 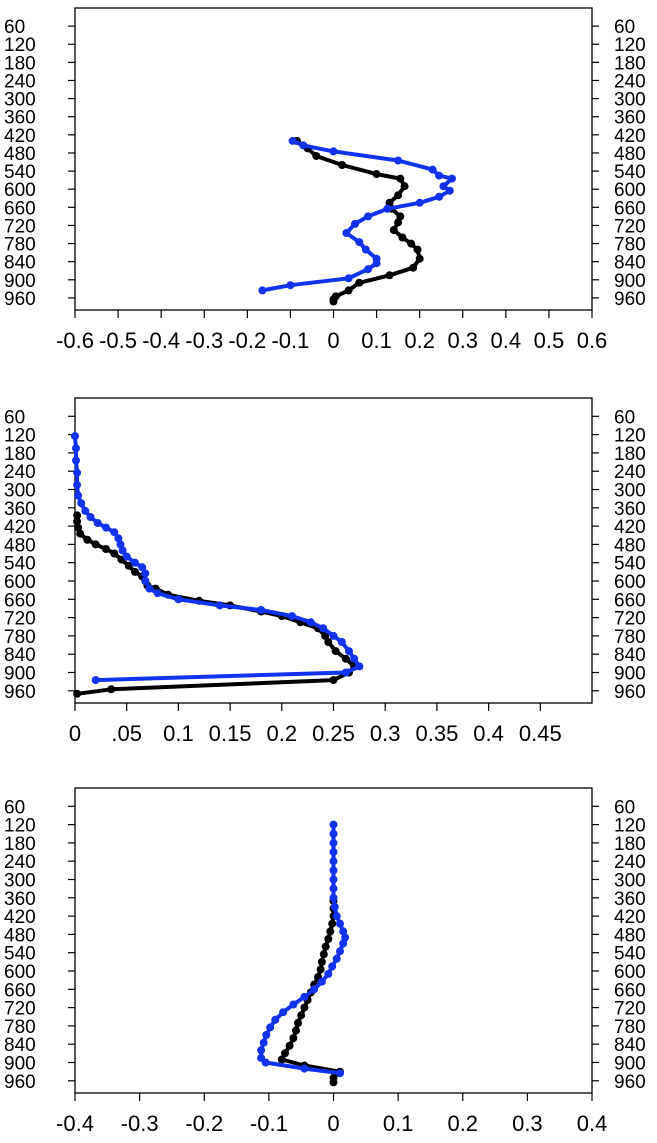 What do you see at coordinates (20, 472) in the screenshot?
I see `y-tick-label-left: 240` at bounding box center [20, 472].